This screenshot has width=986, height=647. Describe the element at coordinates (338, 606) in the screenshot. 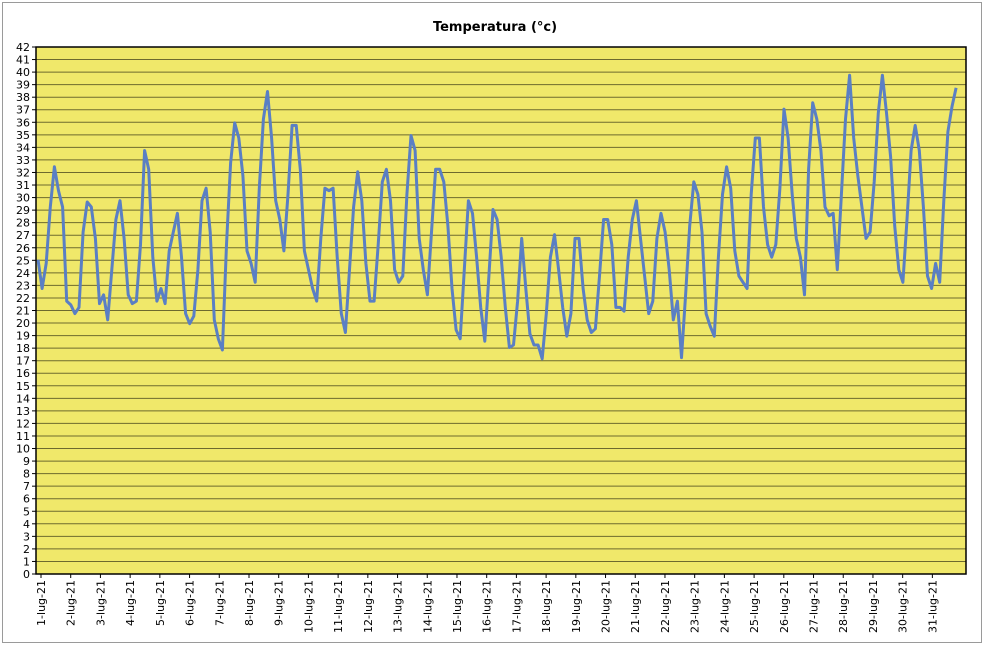

I see `x-tick-label: 11-lug-21` at that location.